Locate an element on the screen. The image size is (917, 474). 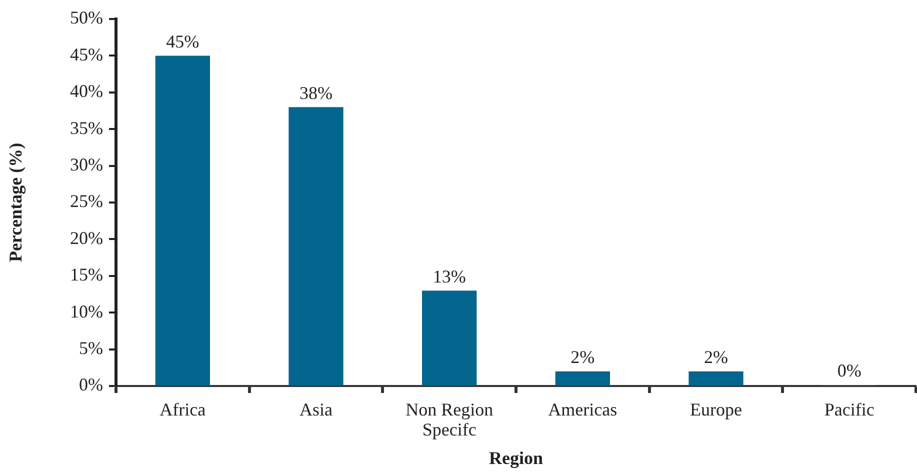
data-label: 13% is located at coordinates (449, 276).